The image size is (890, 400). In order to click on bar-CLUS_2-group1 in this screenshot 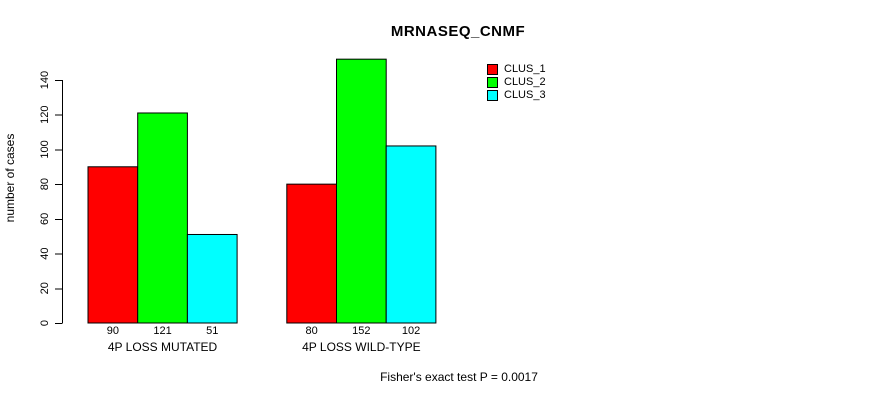, I will do `click(162, 218)`.